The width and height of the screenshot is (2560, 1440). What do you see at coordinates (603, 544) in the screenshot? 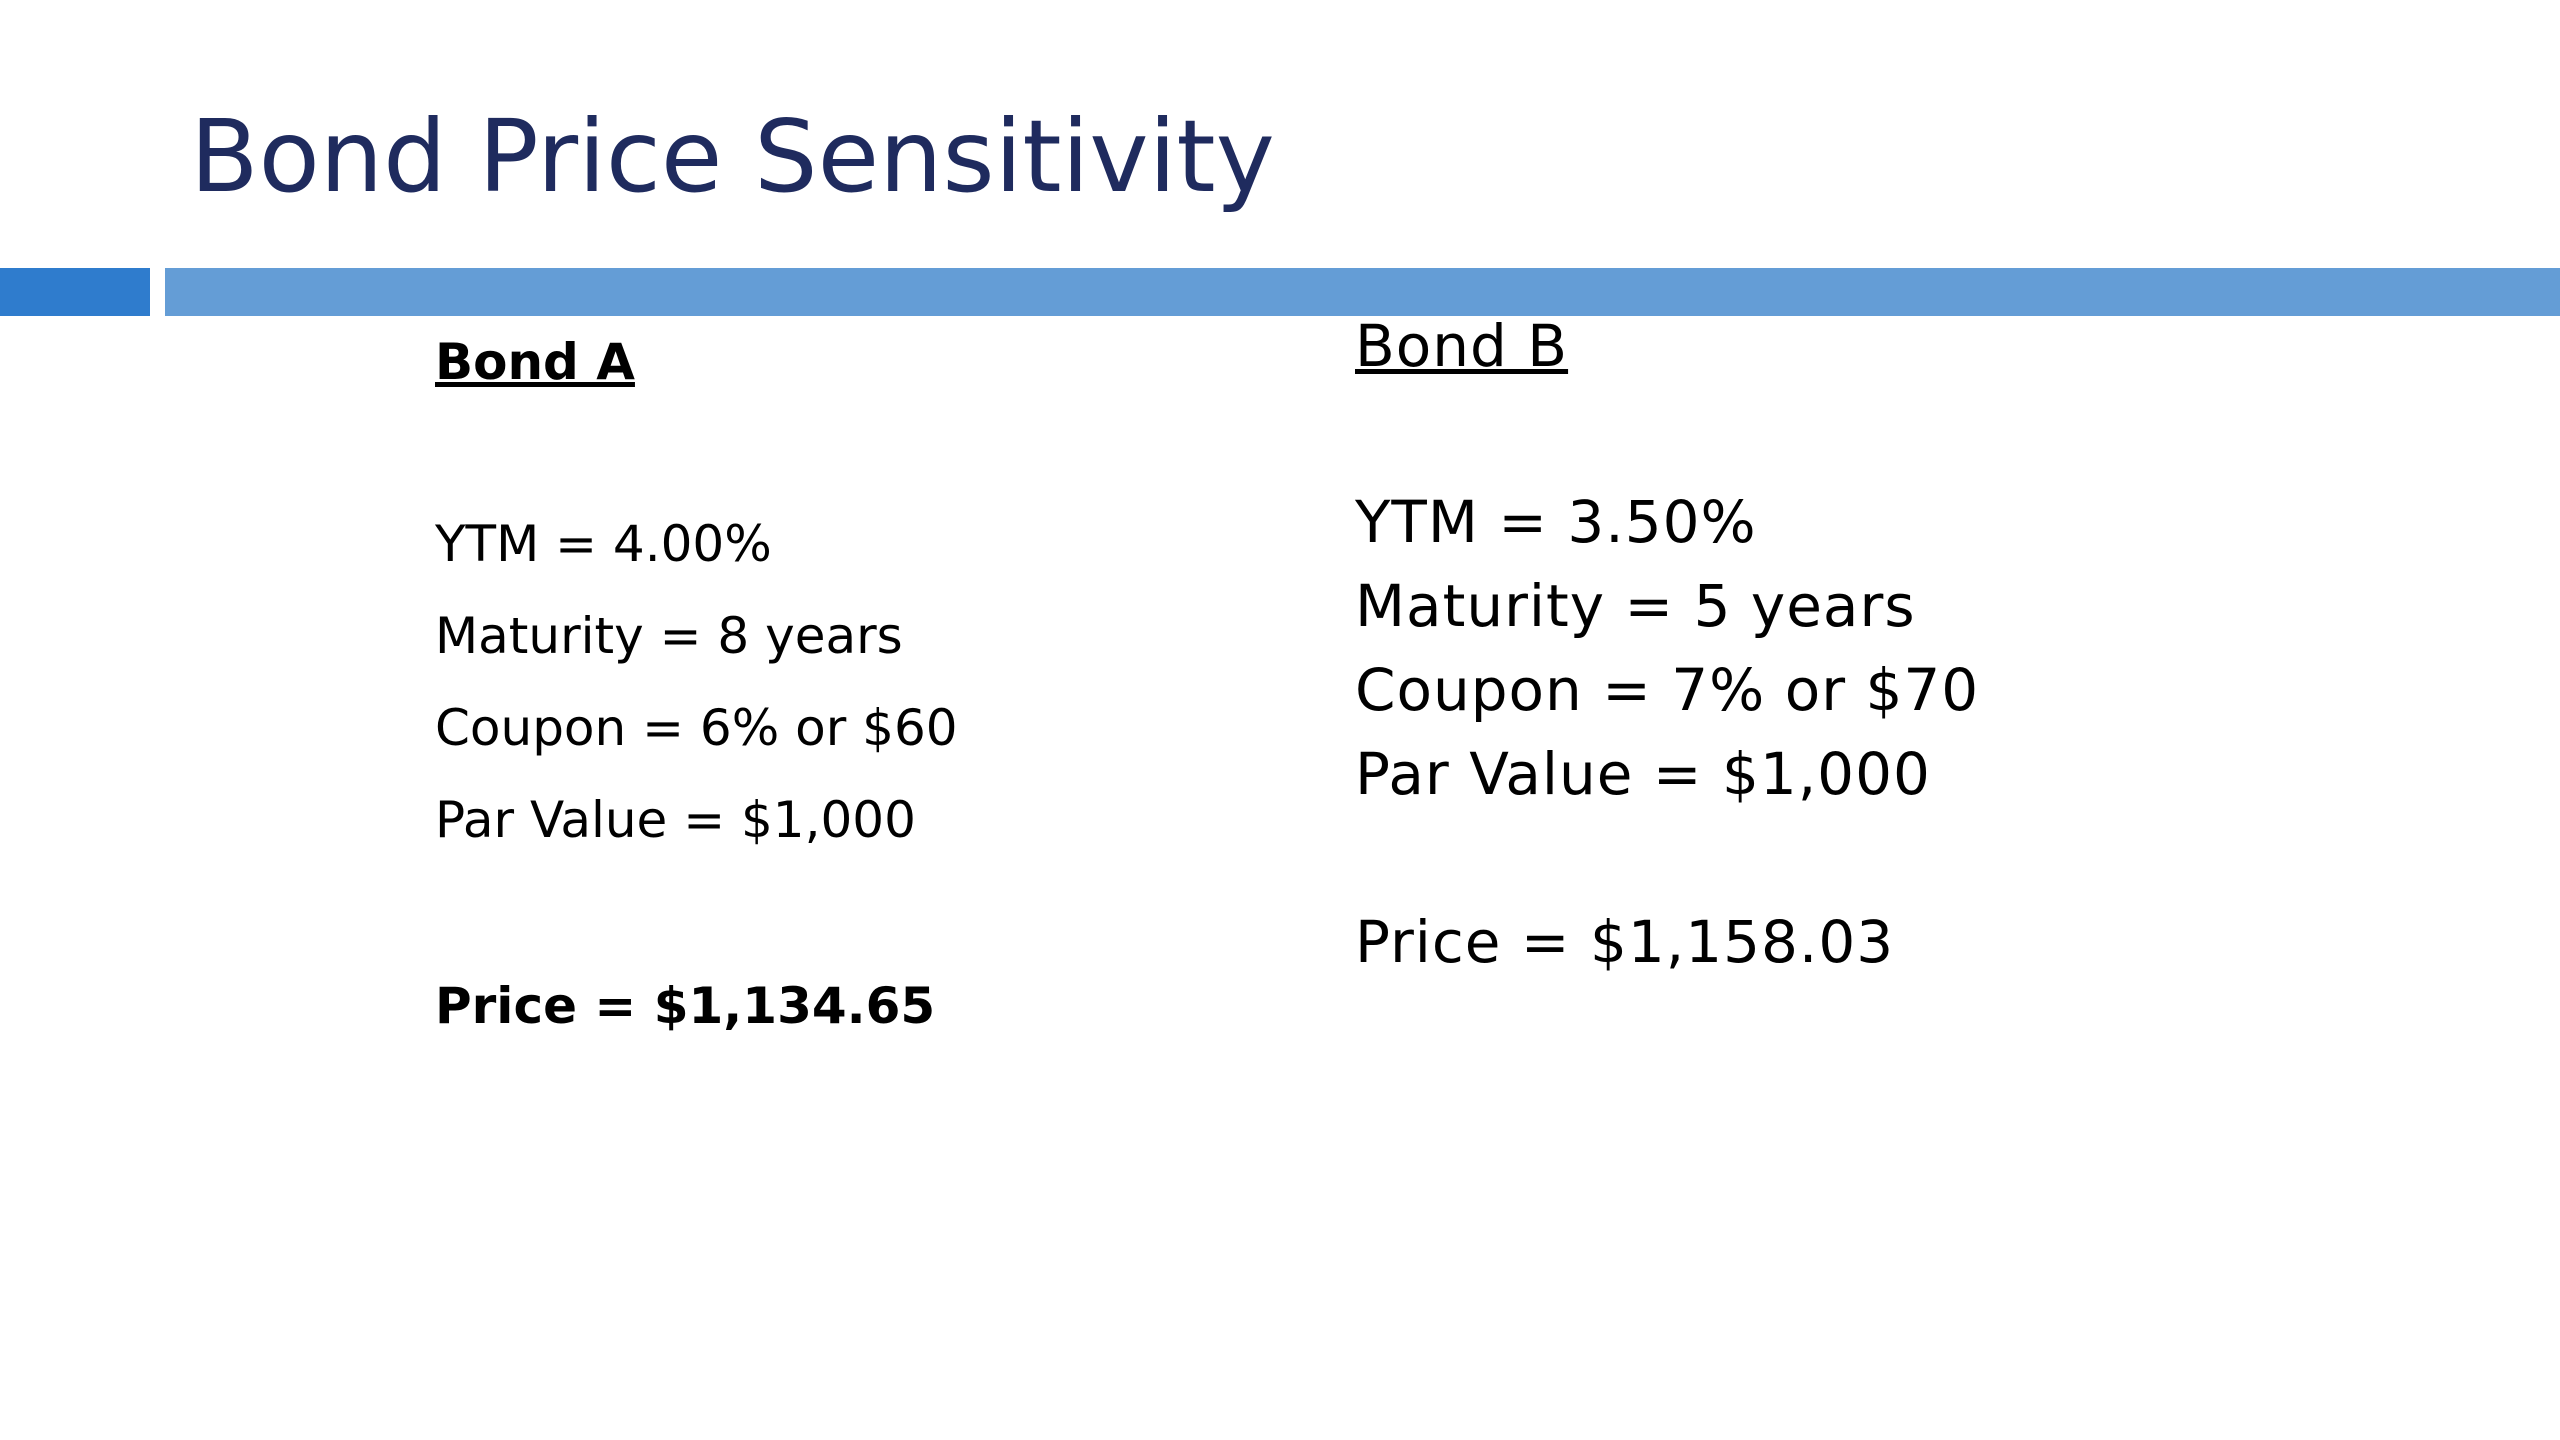
I see `bond-a-ytm: YTM = 4.00%` at bounding box center [603, 544].